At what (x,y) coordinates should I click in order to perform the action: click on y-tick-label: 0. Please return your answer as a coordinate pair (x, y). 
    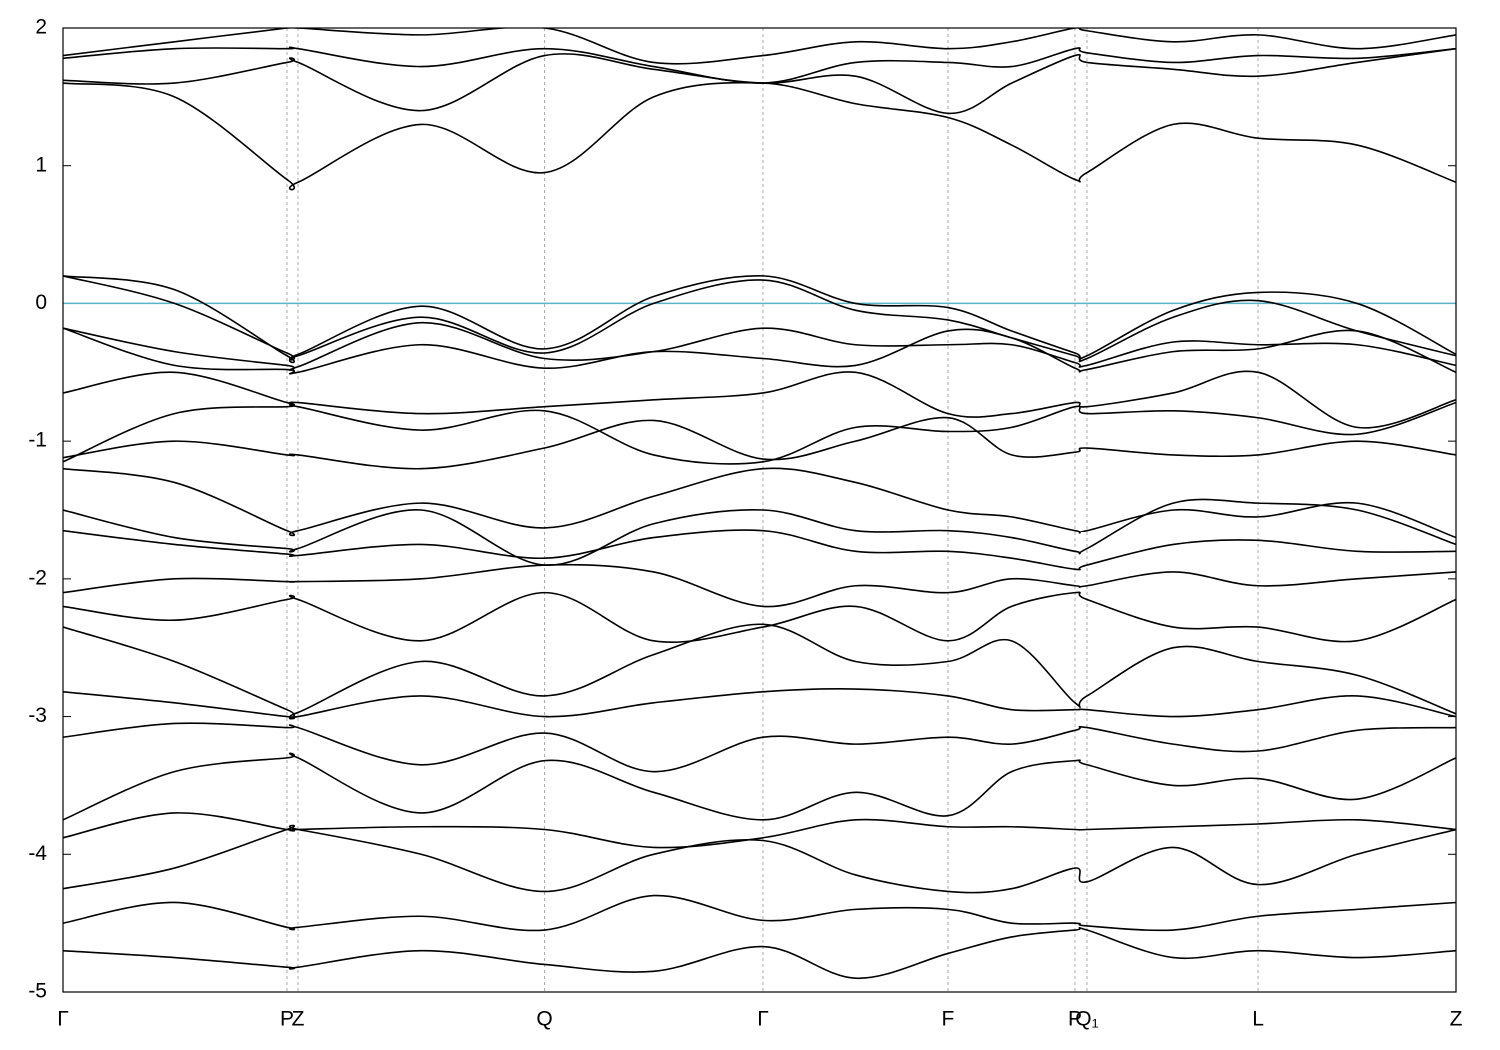
    Looking at the image, I should click on (41, 302).